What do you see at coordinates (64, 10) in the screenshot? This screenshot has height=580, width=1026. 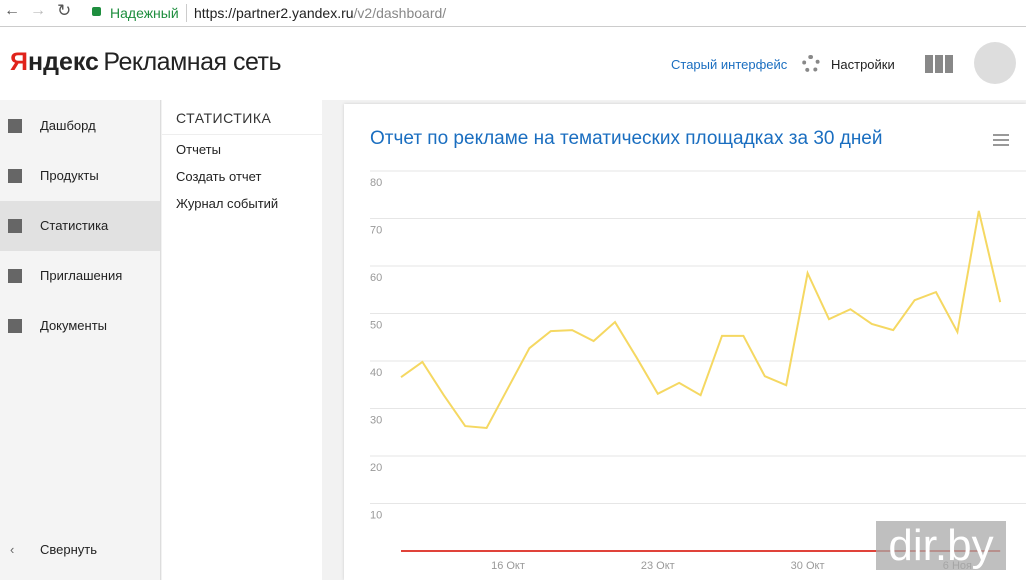 I see `reload: ↻` at bounding box center [64, 10].